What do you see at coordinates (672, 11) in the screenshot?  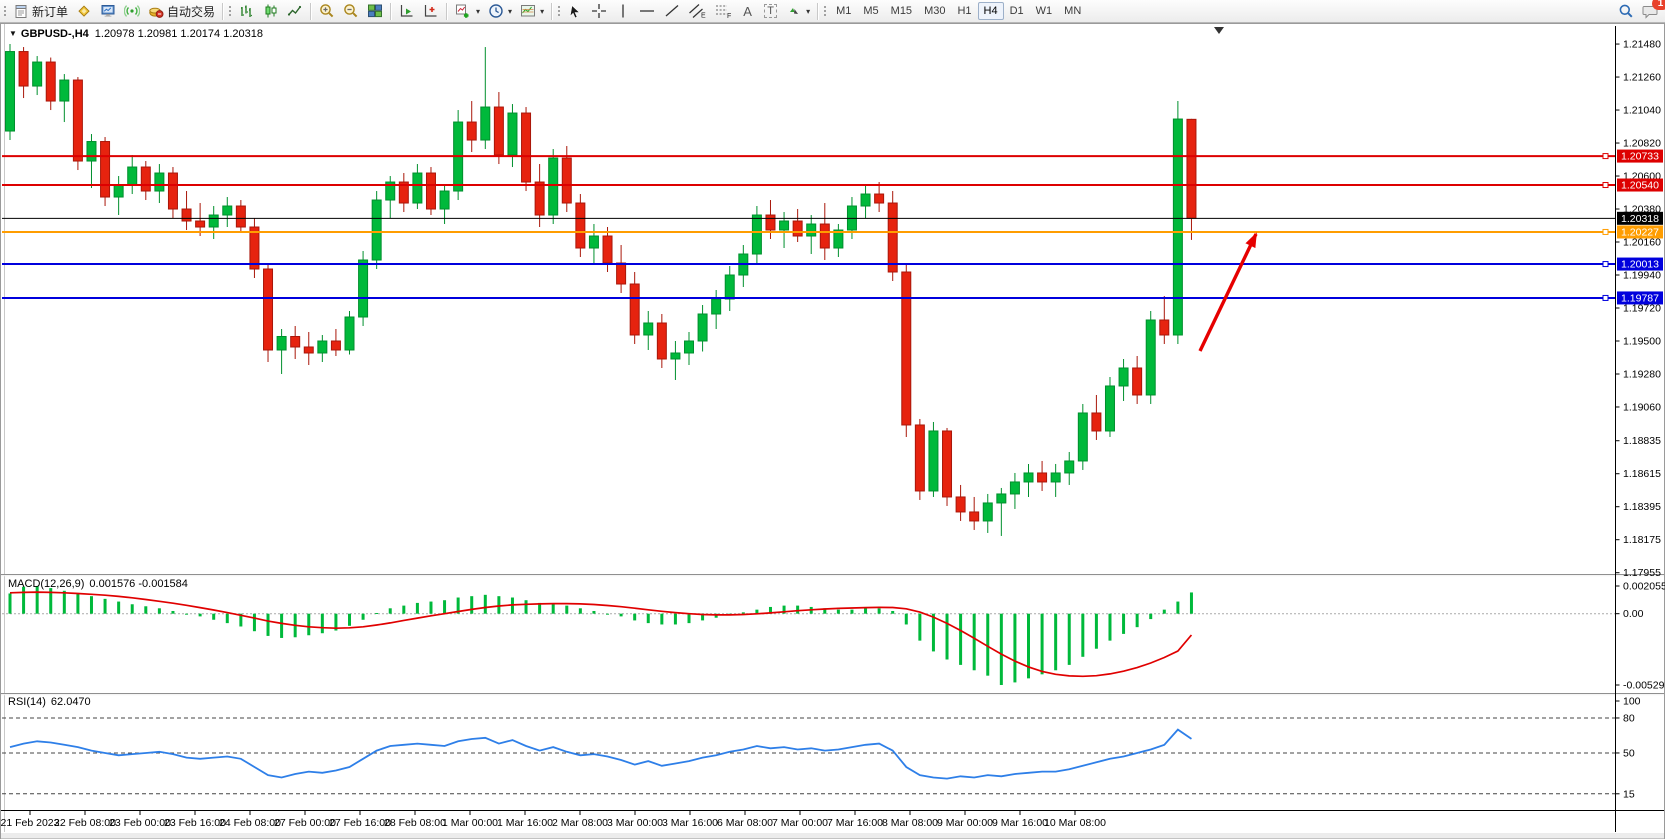 I see `trendline-tool-button` at bounding box center [672, 11].